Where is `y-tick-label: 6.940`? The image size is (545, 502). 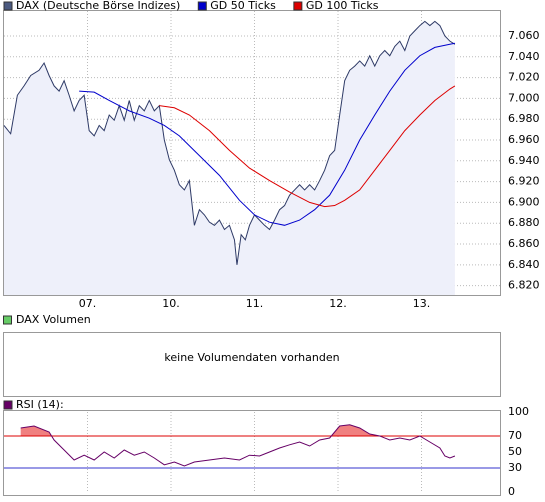
y-tick-label: 6.940 is located at coordinates (524, 160).